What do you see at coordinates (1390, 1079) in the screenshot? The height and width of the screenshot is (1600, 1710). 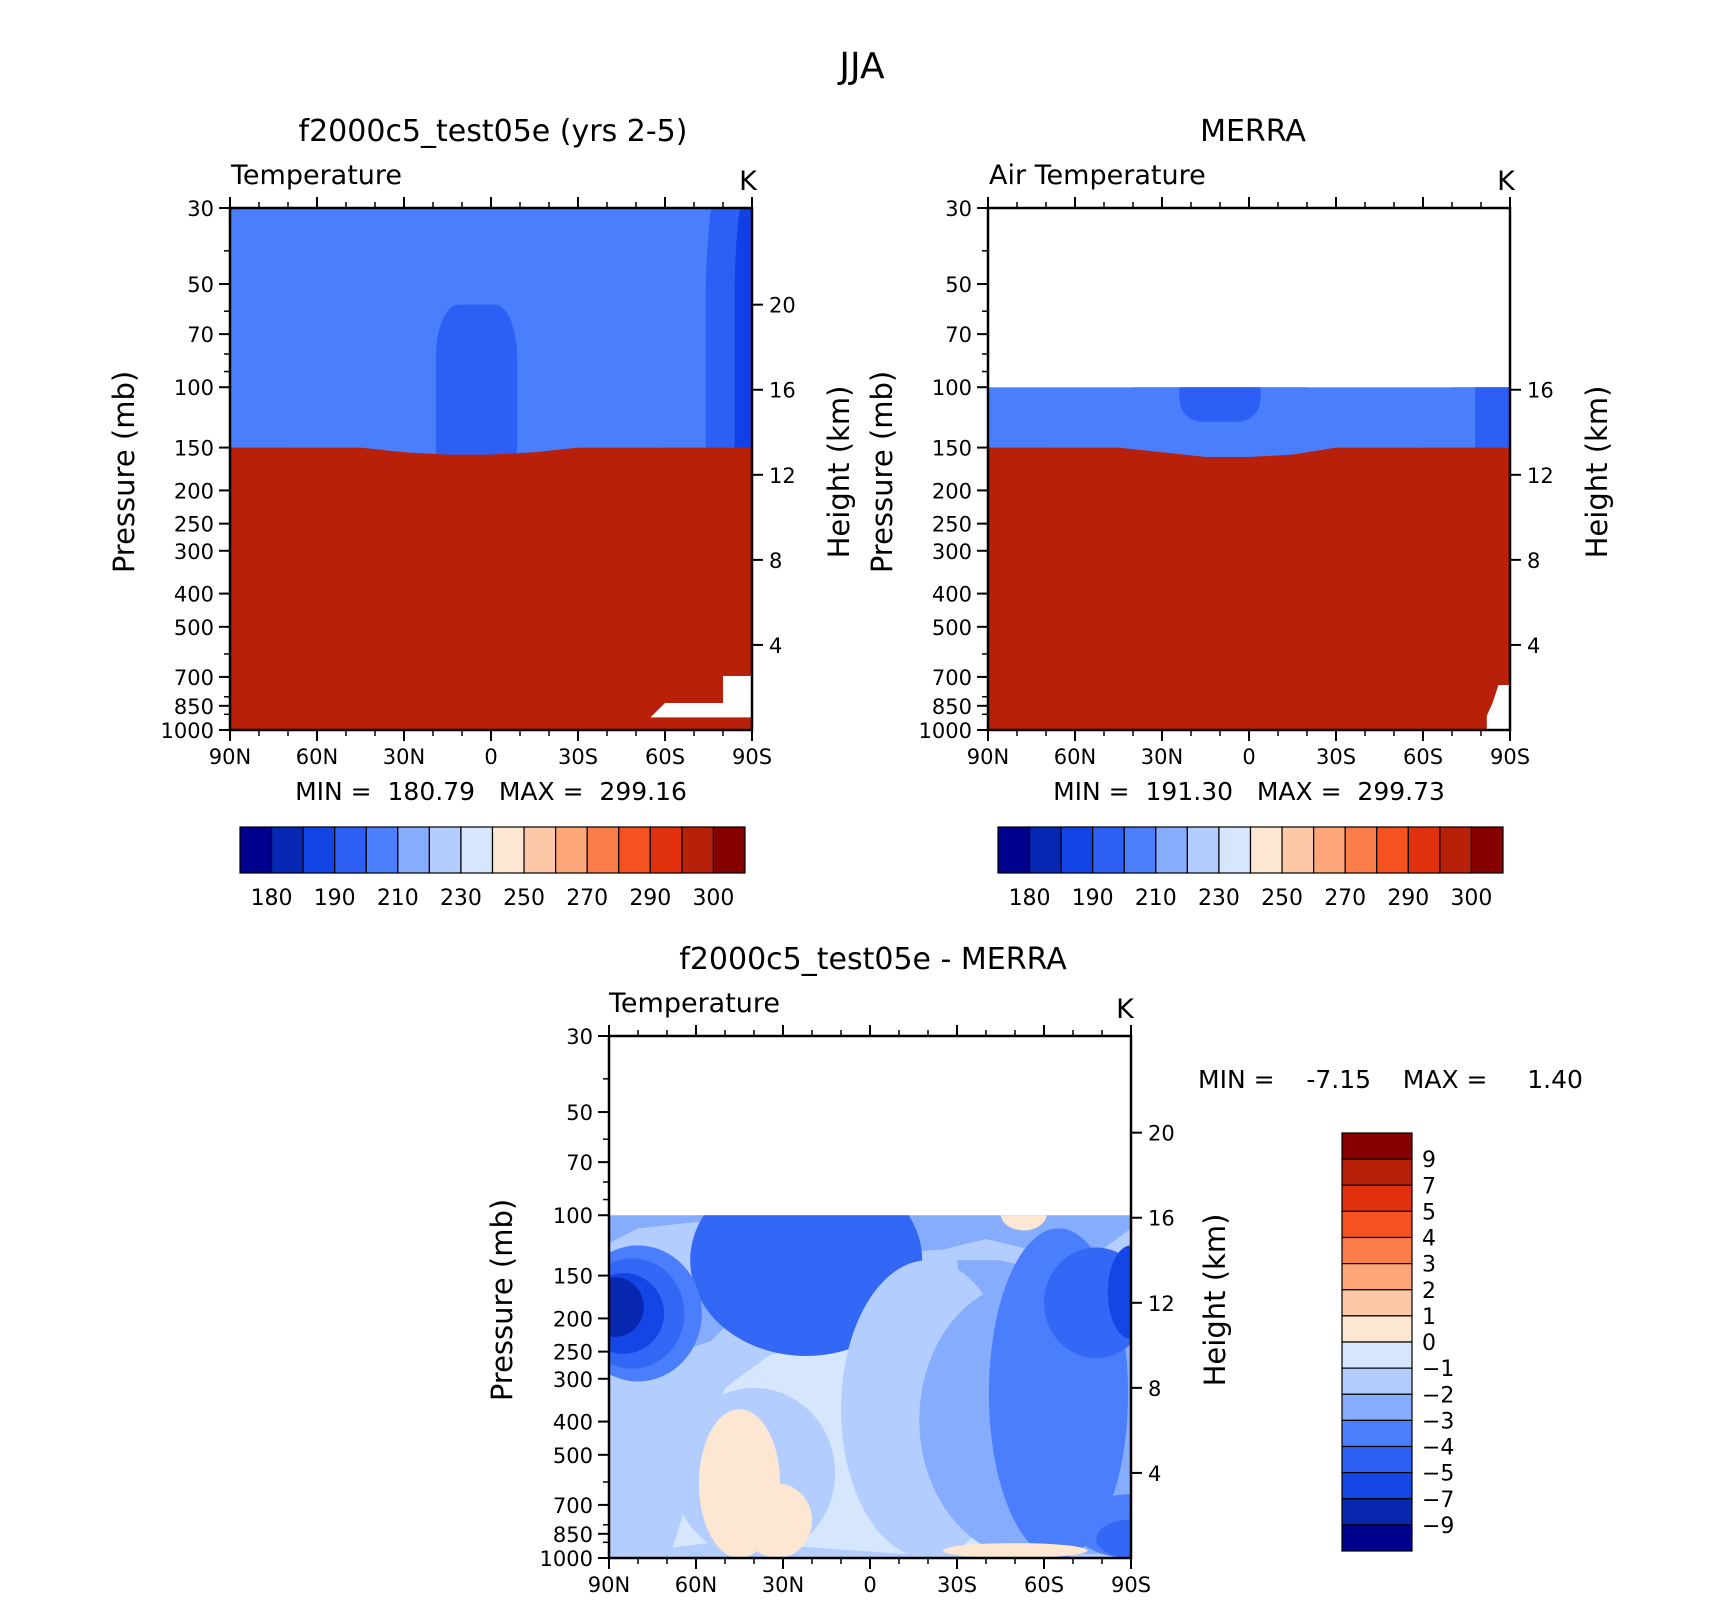 I see `panel-diff-stats: MIN = -7.15 MAX = 1.40` at bounding box center [1390, 1079].